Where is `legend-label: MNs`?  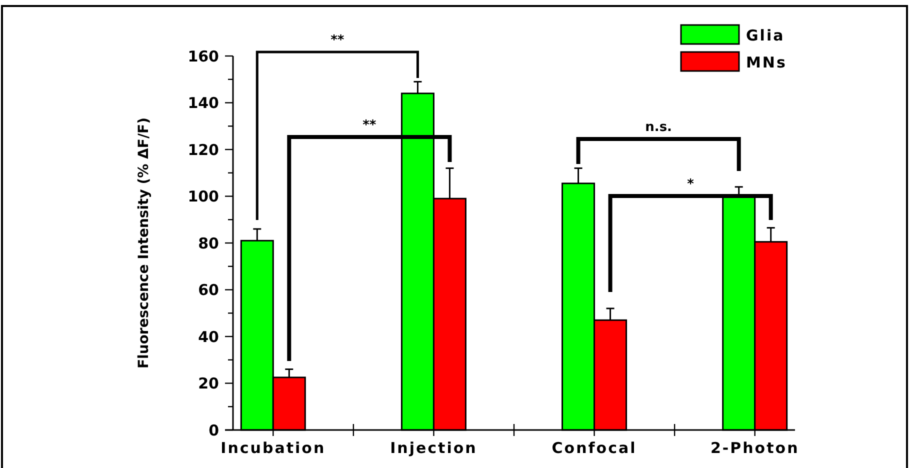 legend-label: MNs is located at coordinates (766, 62).